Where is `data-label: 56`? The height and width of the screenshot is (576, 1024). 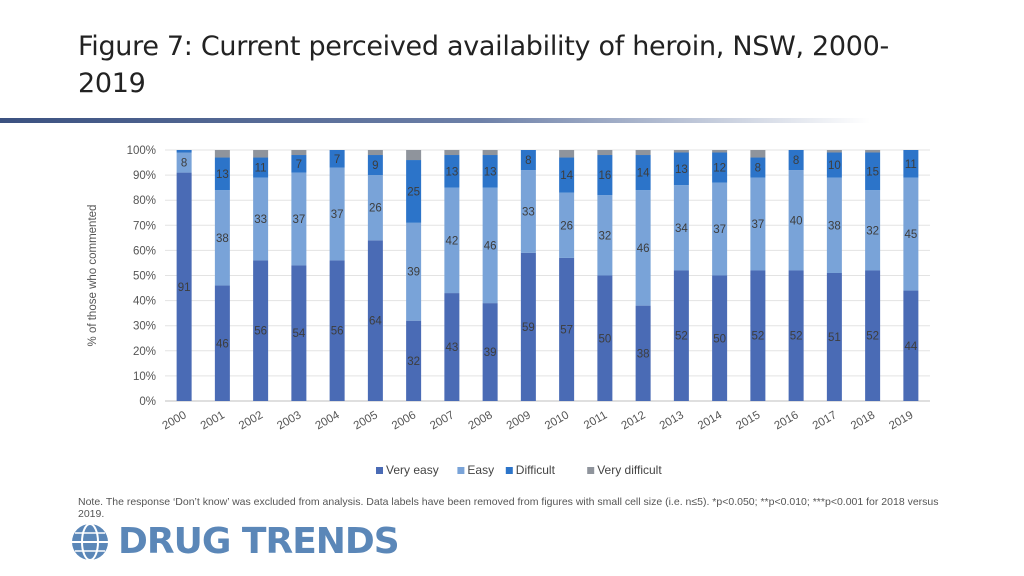
data-label: 56 is located at coordinates (260, 332).